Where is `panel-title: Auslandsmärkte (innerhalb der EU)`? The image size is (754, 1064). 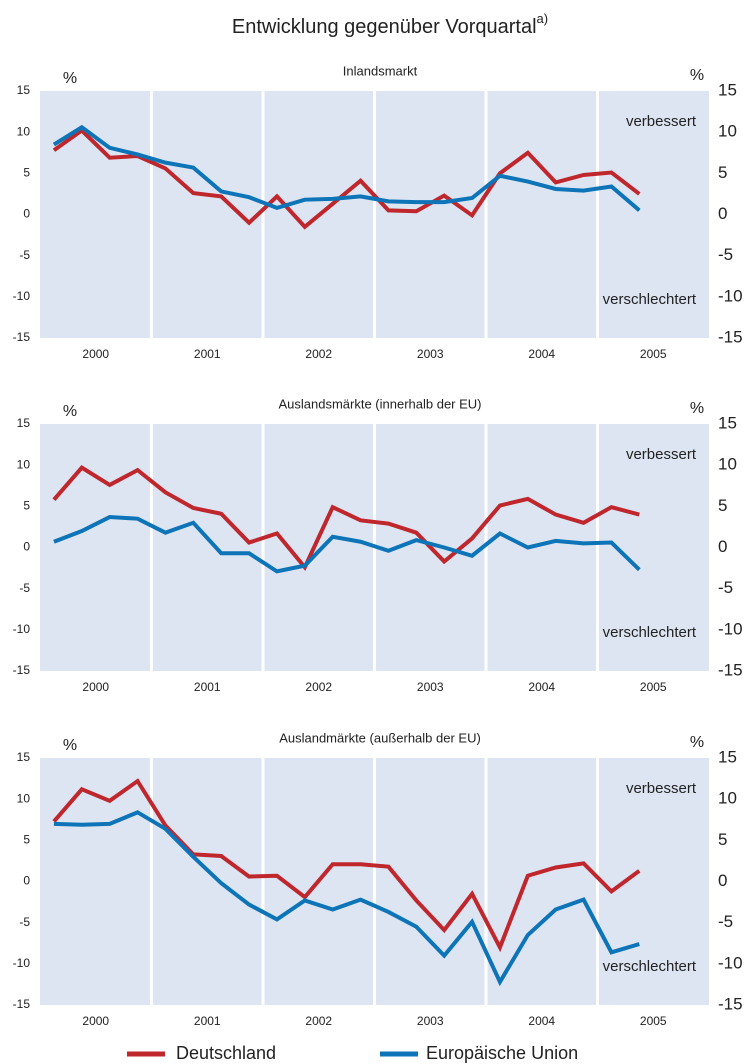
panel-title: Auslandsmärkte (innerhalb der EU) is located at coordinates (379, 403).